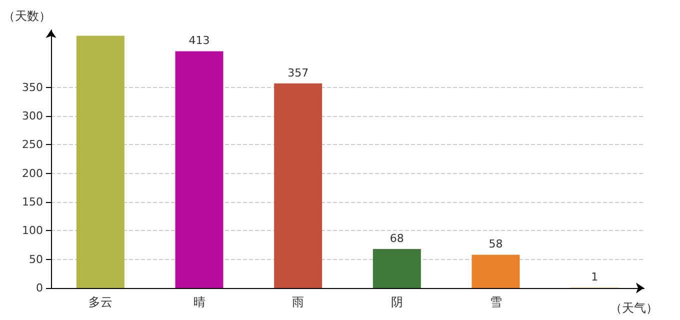 The width and height of the screenshot is (680, 320). I want to click on x-tick-label: 雨, so click(298, 302).